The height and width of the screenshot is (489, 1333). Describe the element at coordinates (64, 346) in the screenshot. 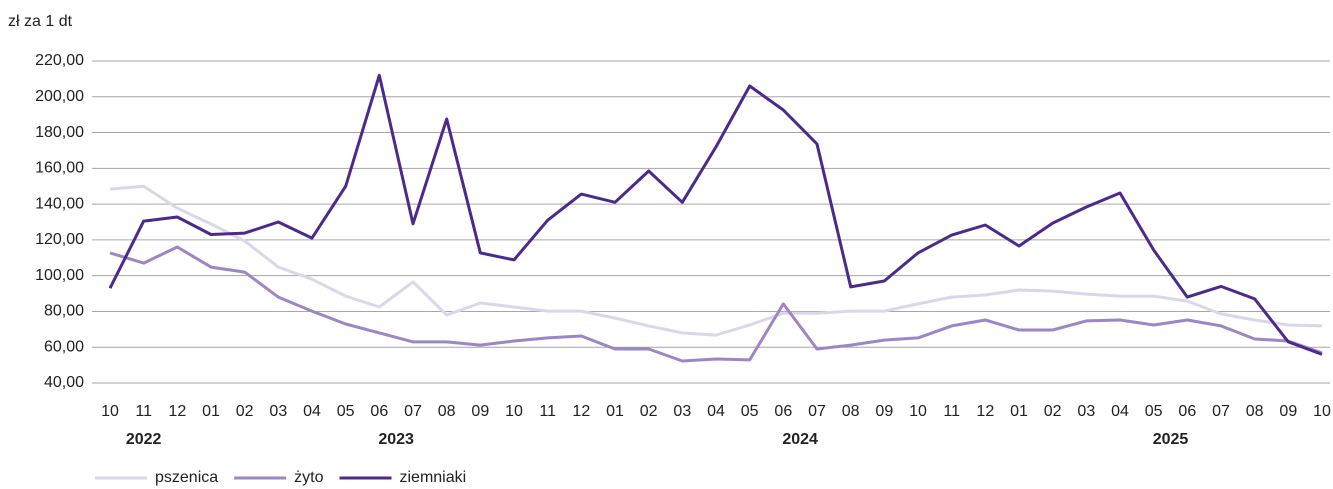

I see `y-tick-label: 60,00` at that location.